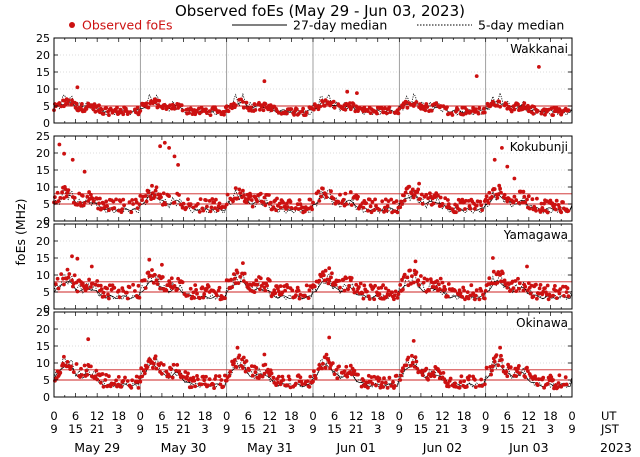 The image size is (640, 457). I want to click on y-tick-label: 15, so click(43, 72).